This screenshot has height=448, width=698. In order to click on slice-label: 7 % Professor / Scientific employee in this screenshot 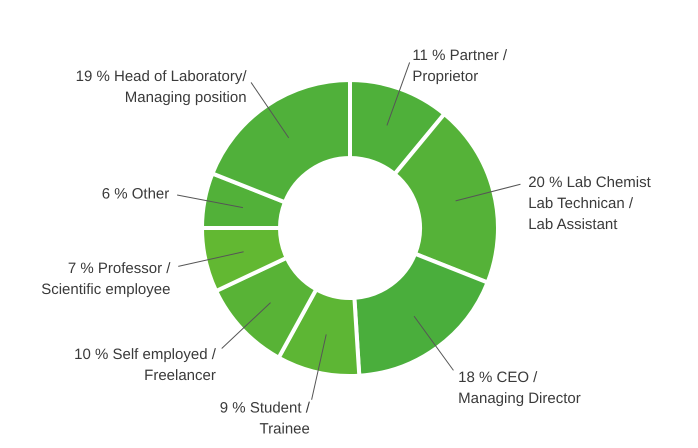, I will do `click(106, 279)`.